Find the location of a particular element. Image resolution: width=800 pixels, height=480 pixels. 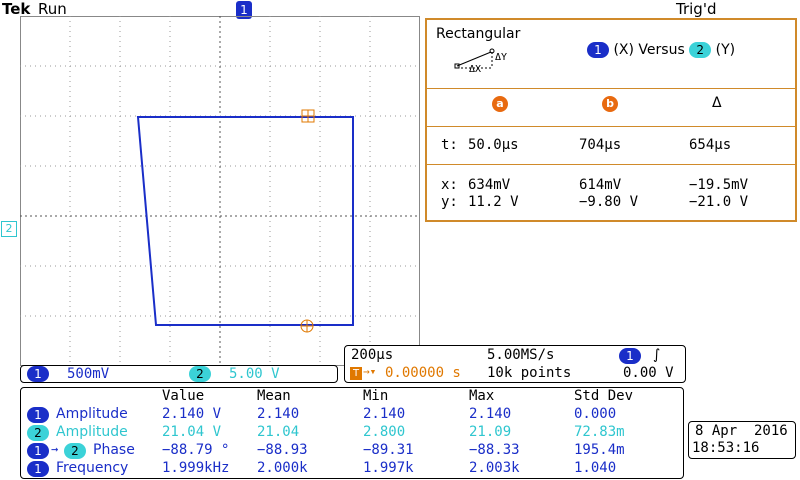

trigger-marker-label: 1 is located at coordinates (244, 10).